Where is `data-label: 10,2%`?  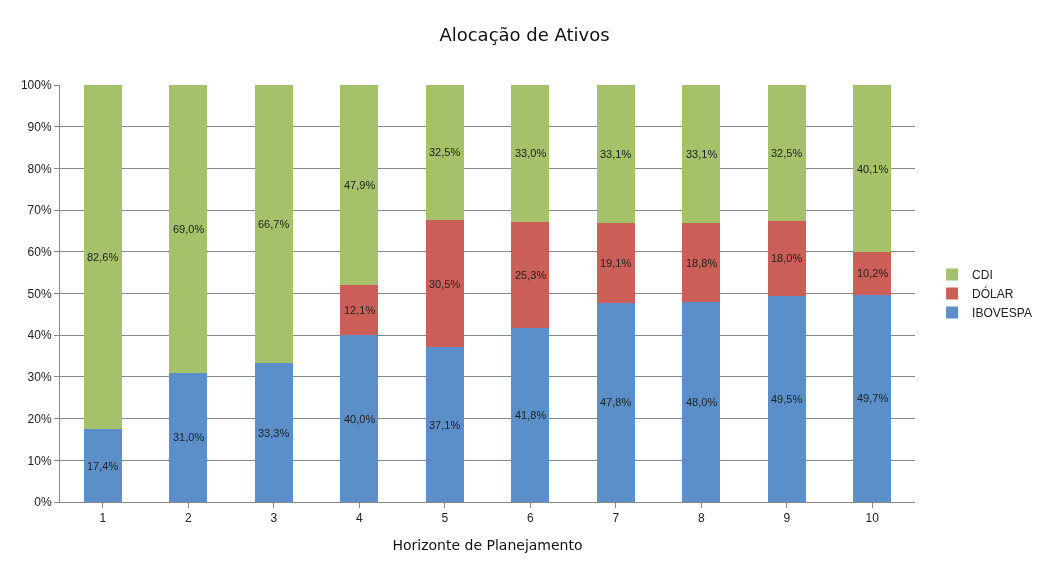 data-label: 10,2% is located at coordinates (873, 273).